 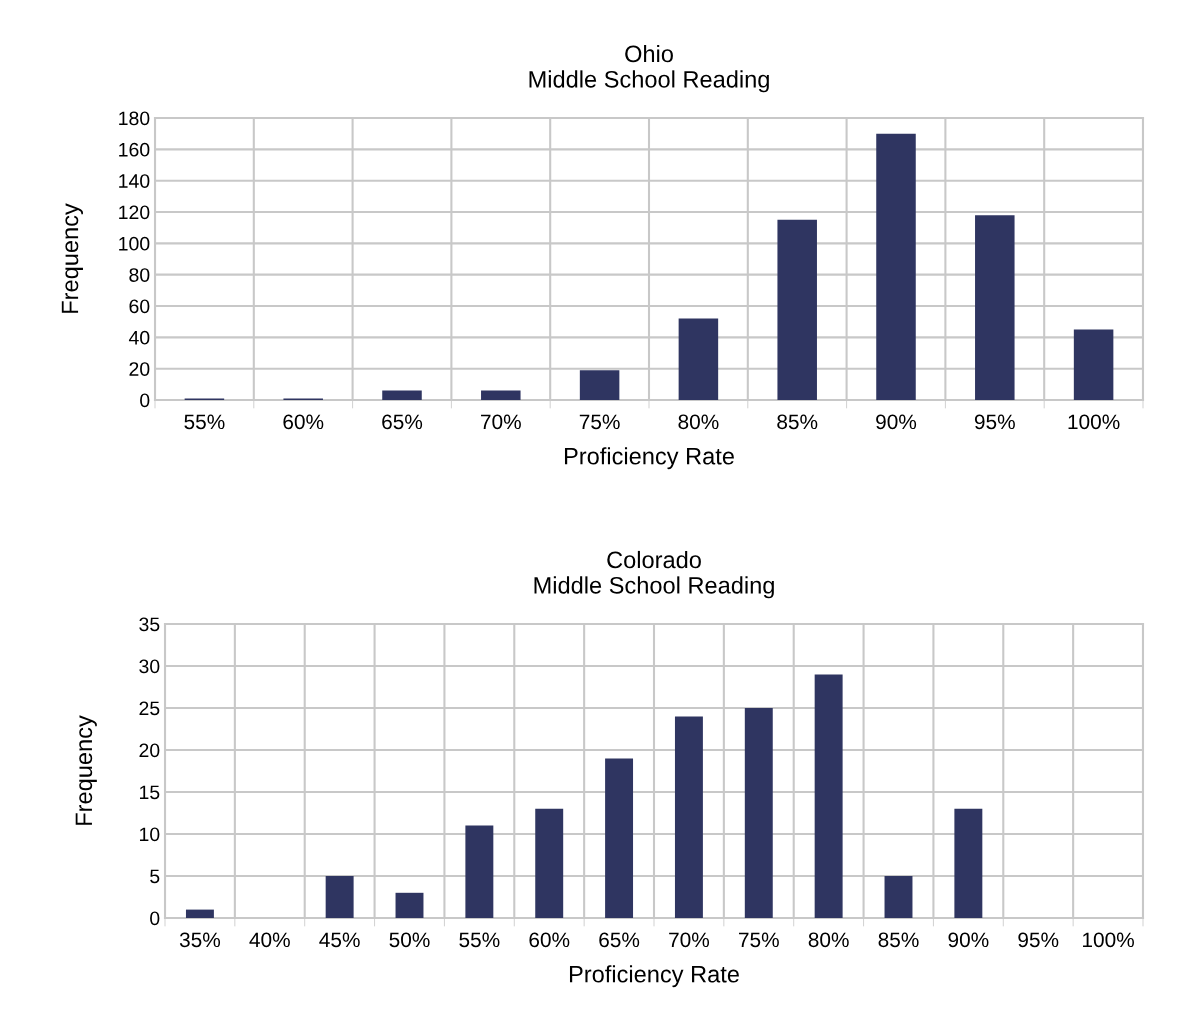 I want to click on y-tick-label: 30, so click(x=149, y=666).